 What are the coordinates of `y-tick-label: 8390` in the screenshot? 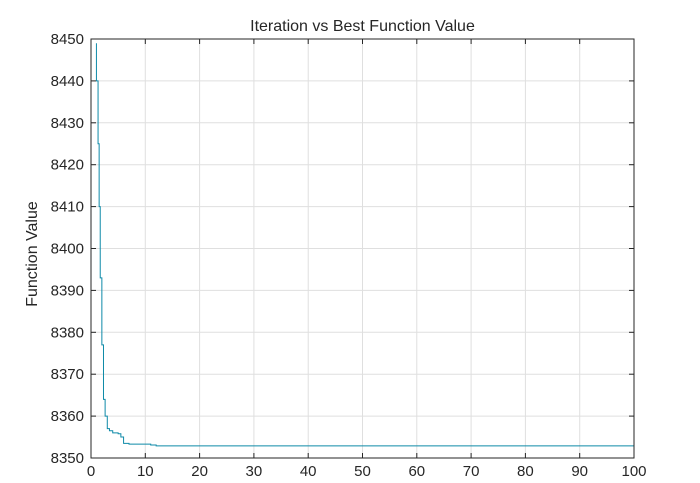 It's located at (67, 290).